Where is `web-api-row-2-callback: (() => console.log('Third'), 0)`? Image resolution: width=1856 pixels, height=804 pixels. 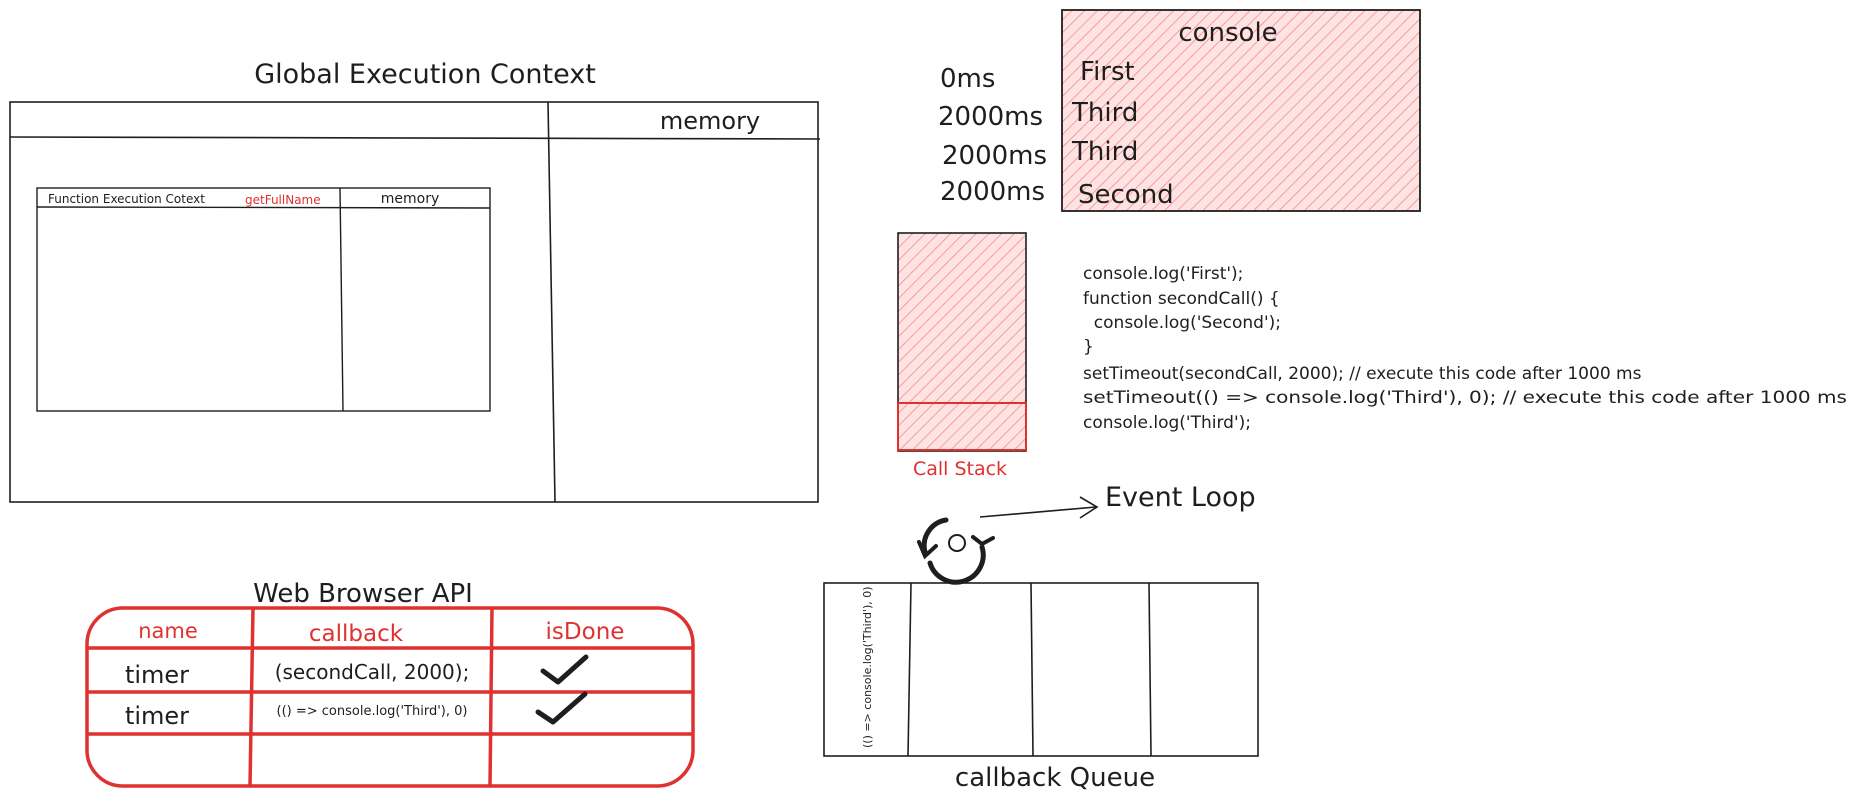
web-api-row-2-callback: (() => console.log('Third'), 0) is located at coordinates (372, 711).